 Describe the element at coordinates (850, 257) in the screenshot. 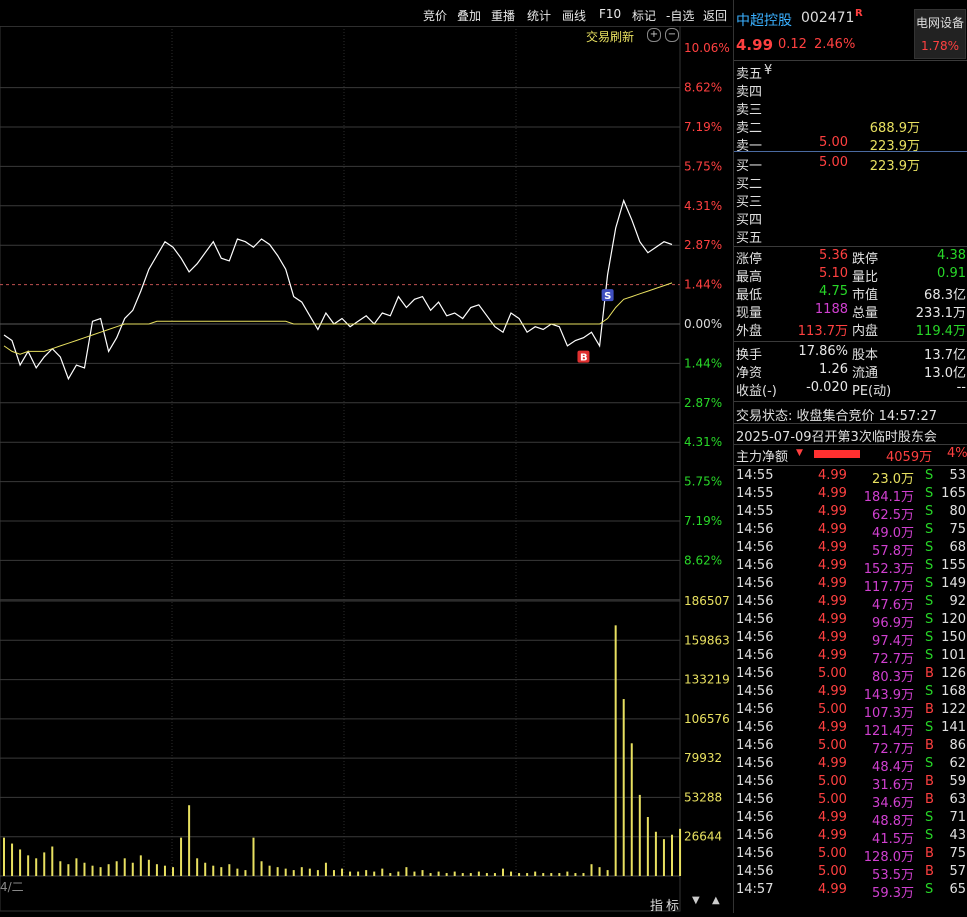

I see `stat-row: 涨停 5.36 跌停 4.38` at that location.